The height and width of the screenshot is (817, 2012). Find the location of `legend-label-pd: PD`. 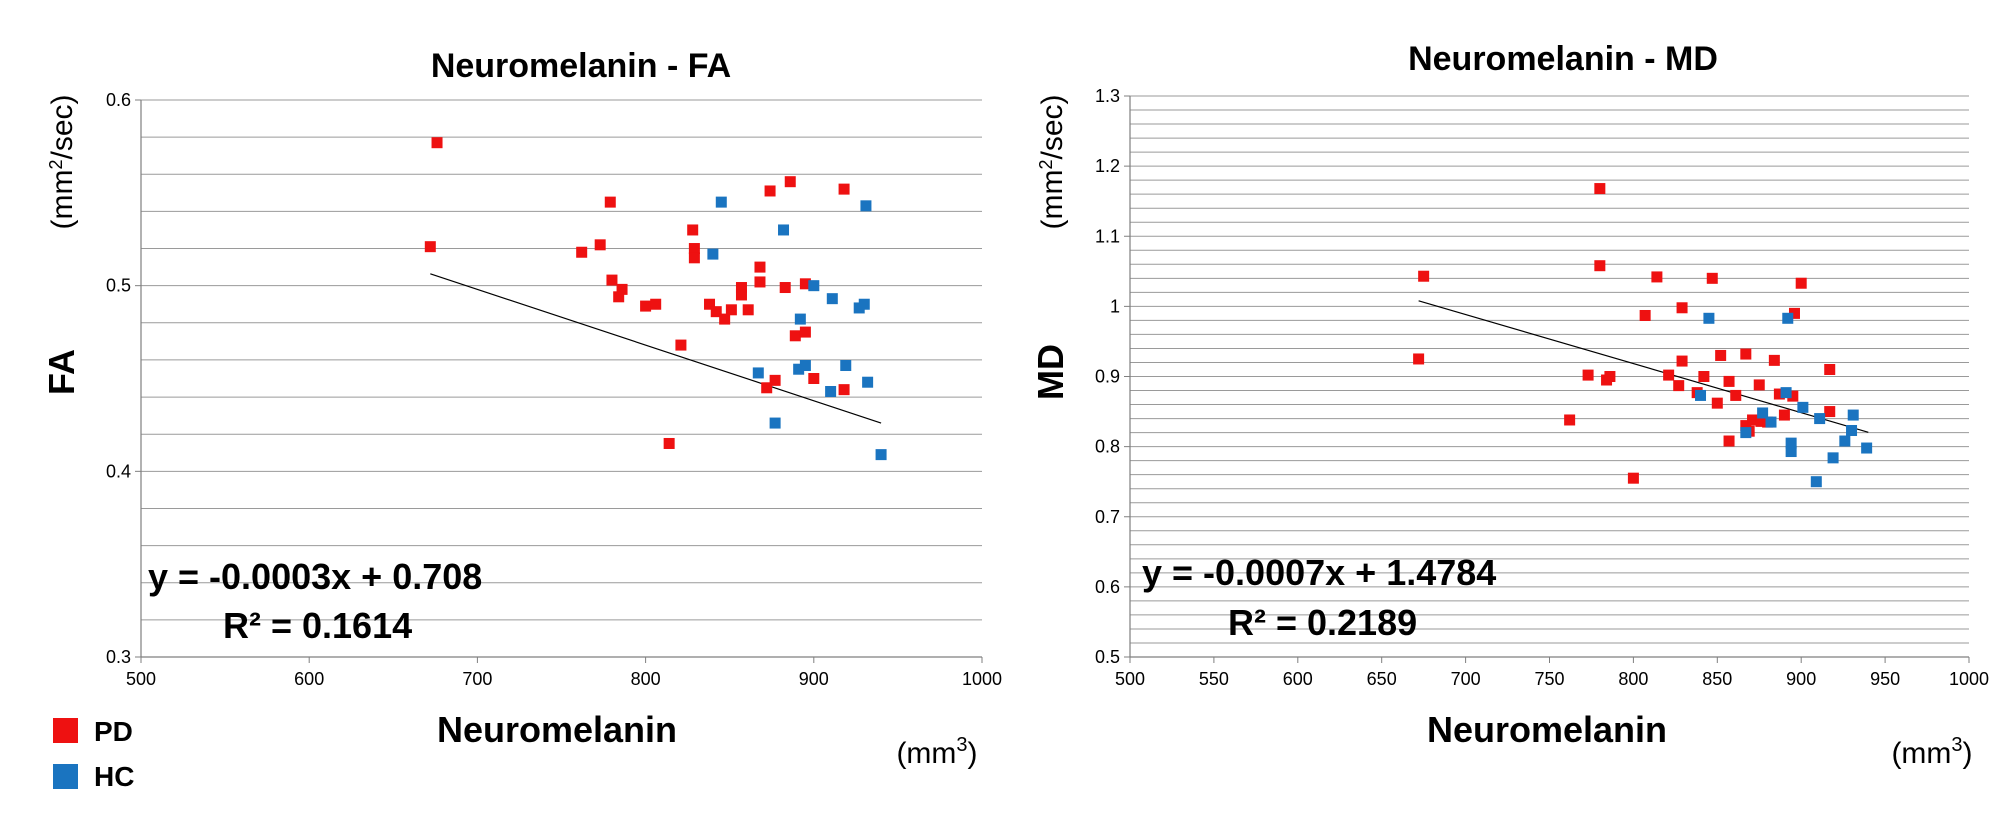

legend-label-pd: PD is located at coordinates (113, 731).